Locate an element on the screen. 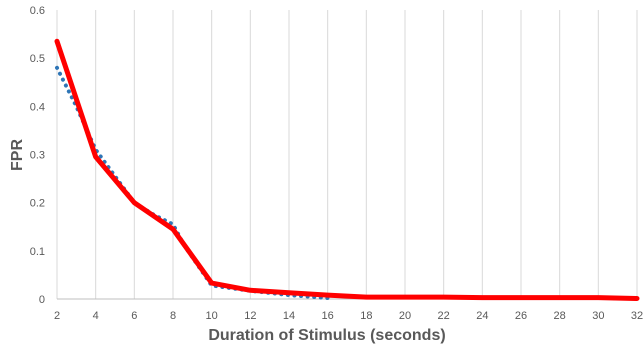  y-tick-label: 0.4 is located at coordinates (37, 107).